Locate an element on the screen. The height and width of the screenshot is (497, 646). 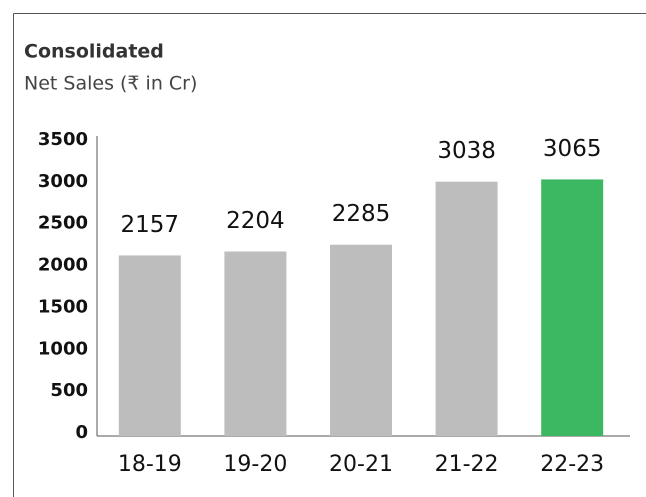
x-tick-label: 19-20 is located at coordinates (255, 464).